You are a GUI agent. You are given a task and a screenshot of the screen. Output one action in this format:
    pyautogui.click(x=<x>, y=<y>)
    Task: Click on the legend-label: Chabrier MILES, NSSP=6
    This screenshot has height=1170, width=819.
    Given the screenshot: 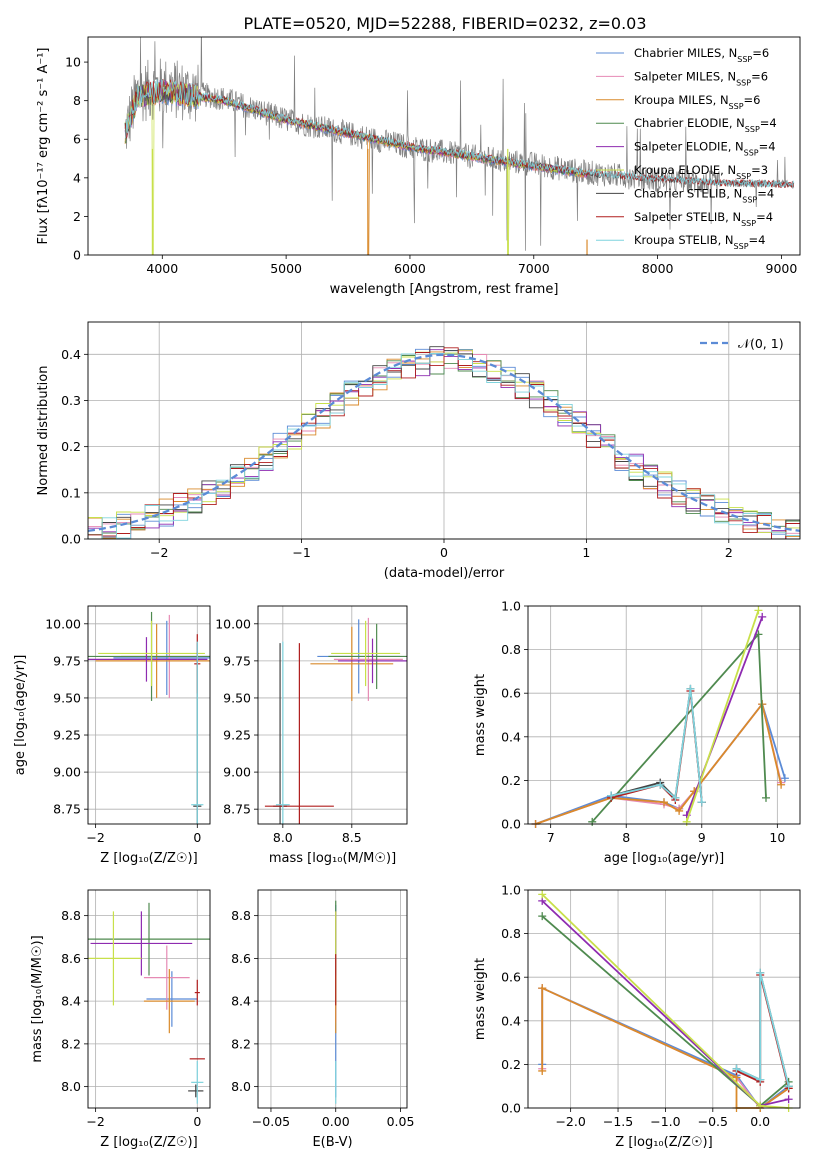 What is the action you would take?
    pyautogui.click(x=701, y=55)
    